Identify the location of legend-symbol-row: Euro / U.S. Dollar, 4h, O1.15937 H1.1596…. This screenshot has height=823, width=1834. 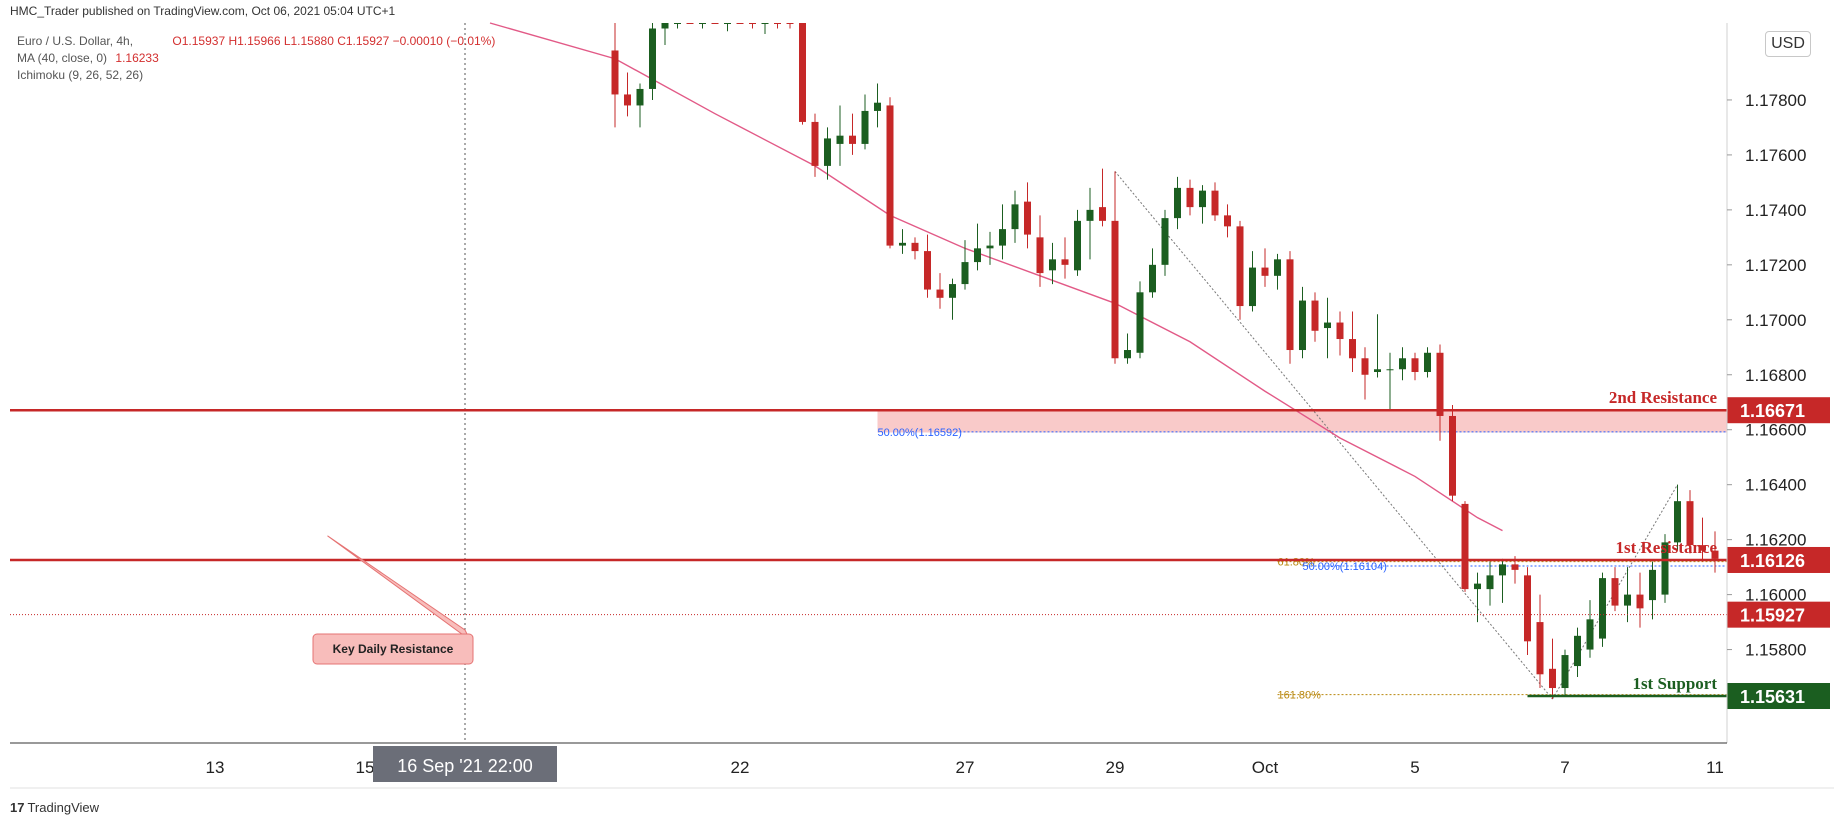
(256, 41).